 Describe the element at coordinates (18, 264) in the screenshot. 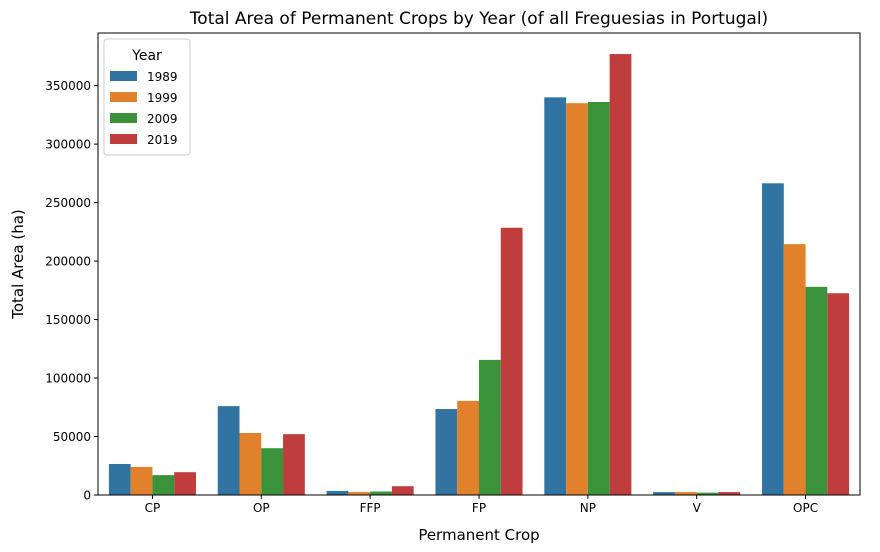

I see `y-axis-label: Total Area (ha)` at that location.